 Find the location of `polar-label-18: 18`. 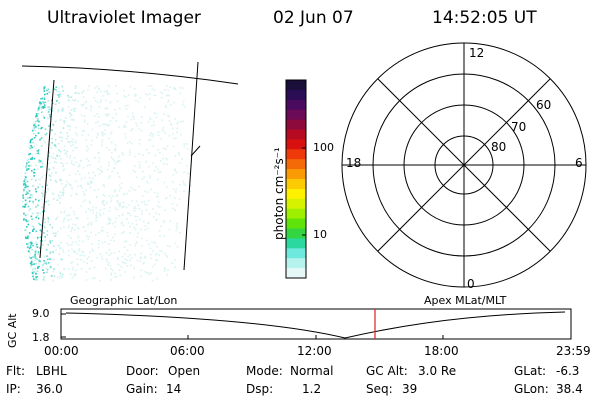

polar-label-18: 18 is located at coordinates (354, 163).